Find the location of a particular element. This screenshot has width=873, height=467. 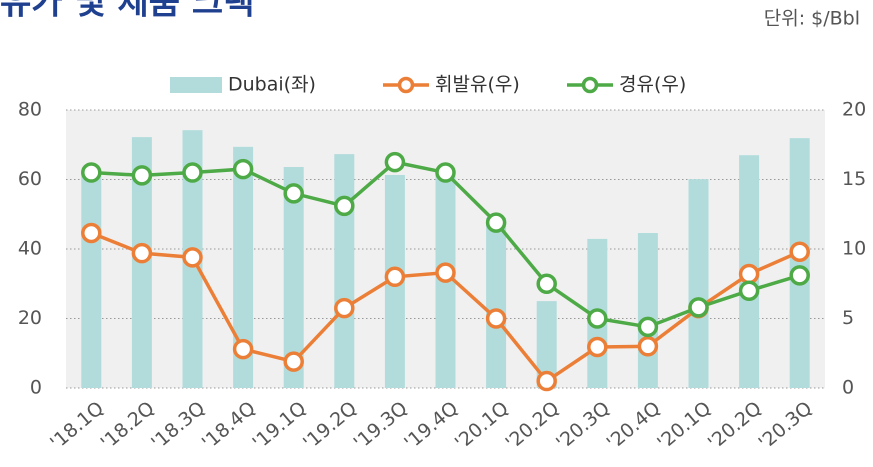

x-tick-label: '18.3Q is located at coordinates (178, 425).